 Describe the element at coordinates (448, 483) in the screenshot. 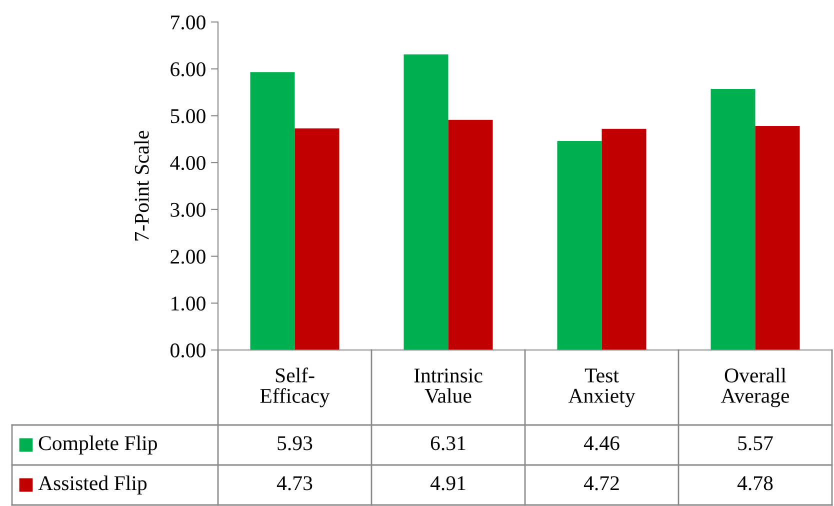

I see `data-label: 4.91` at that location.